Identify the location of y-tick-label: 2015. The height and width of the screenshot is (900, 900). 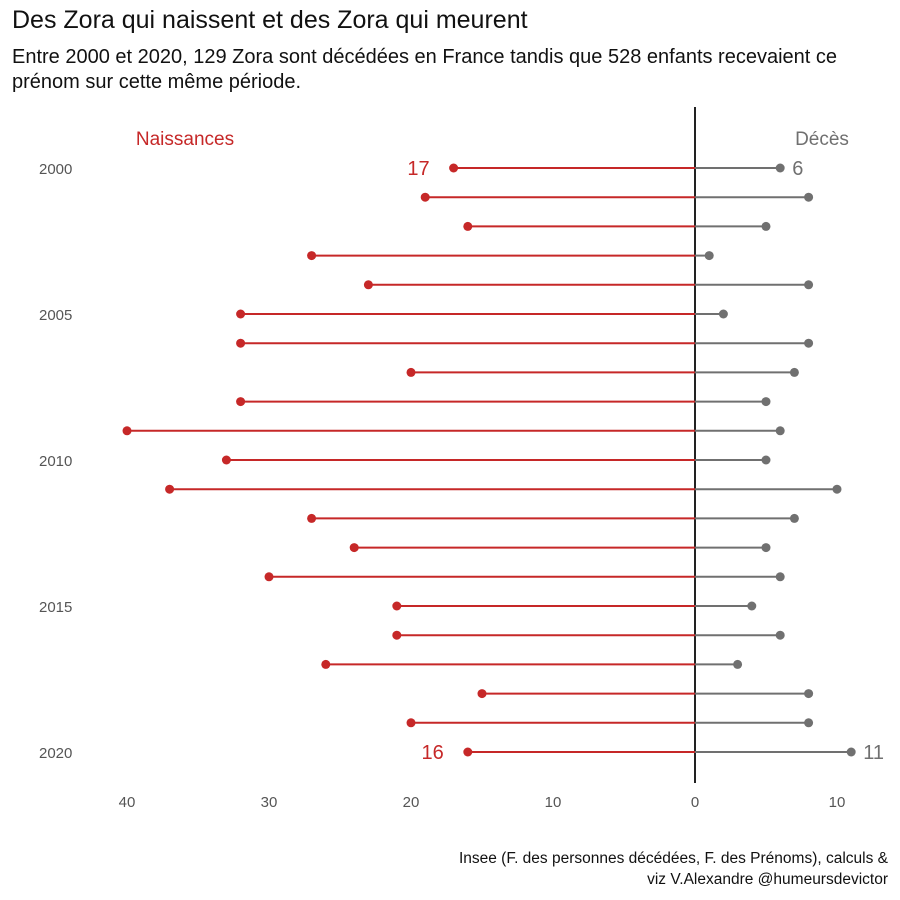
(55, 607).